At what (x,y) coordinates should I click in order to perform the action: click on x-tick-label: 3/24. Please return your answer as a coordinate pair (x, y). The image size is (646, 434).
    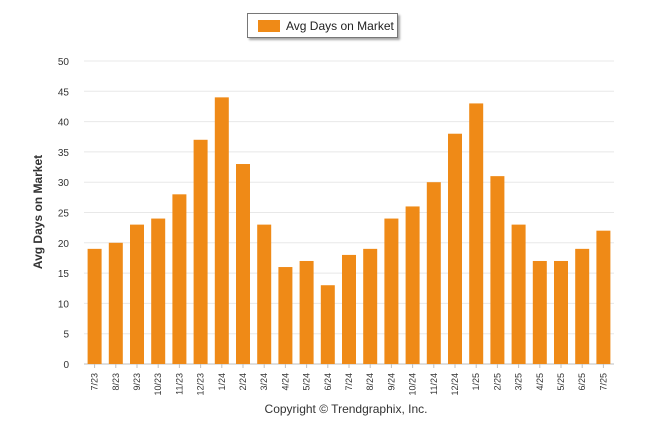
    Looking at the image, I should click on (264, 382).